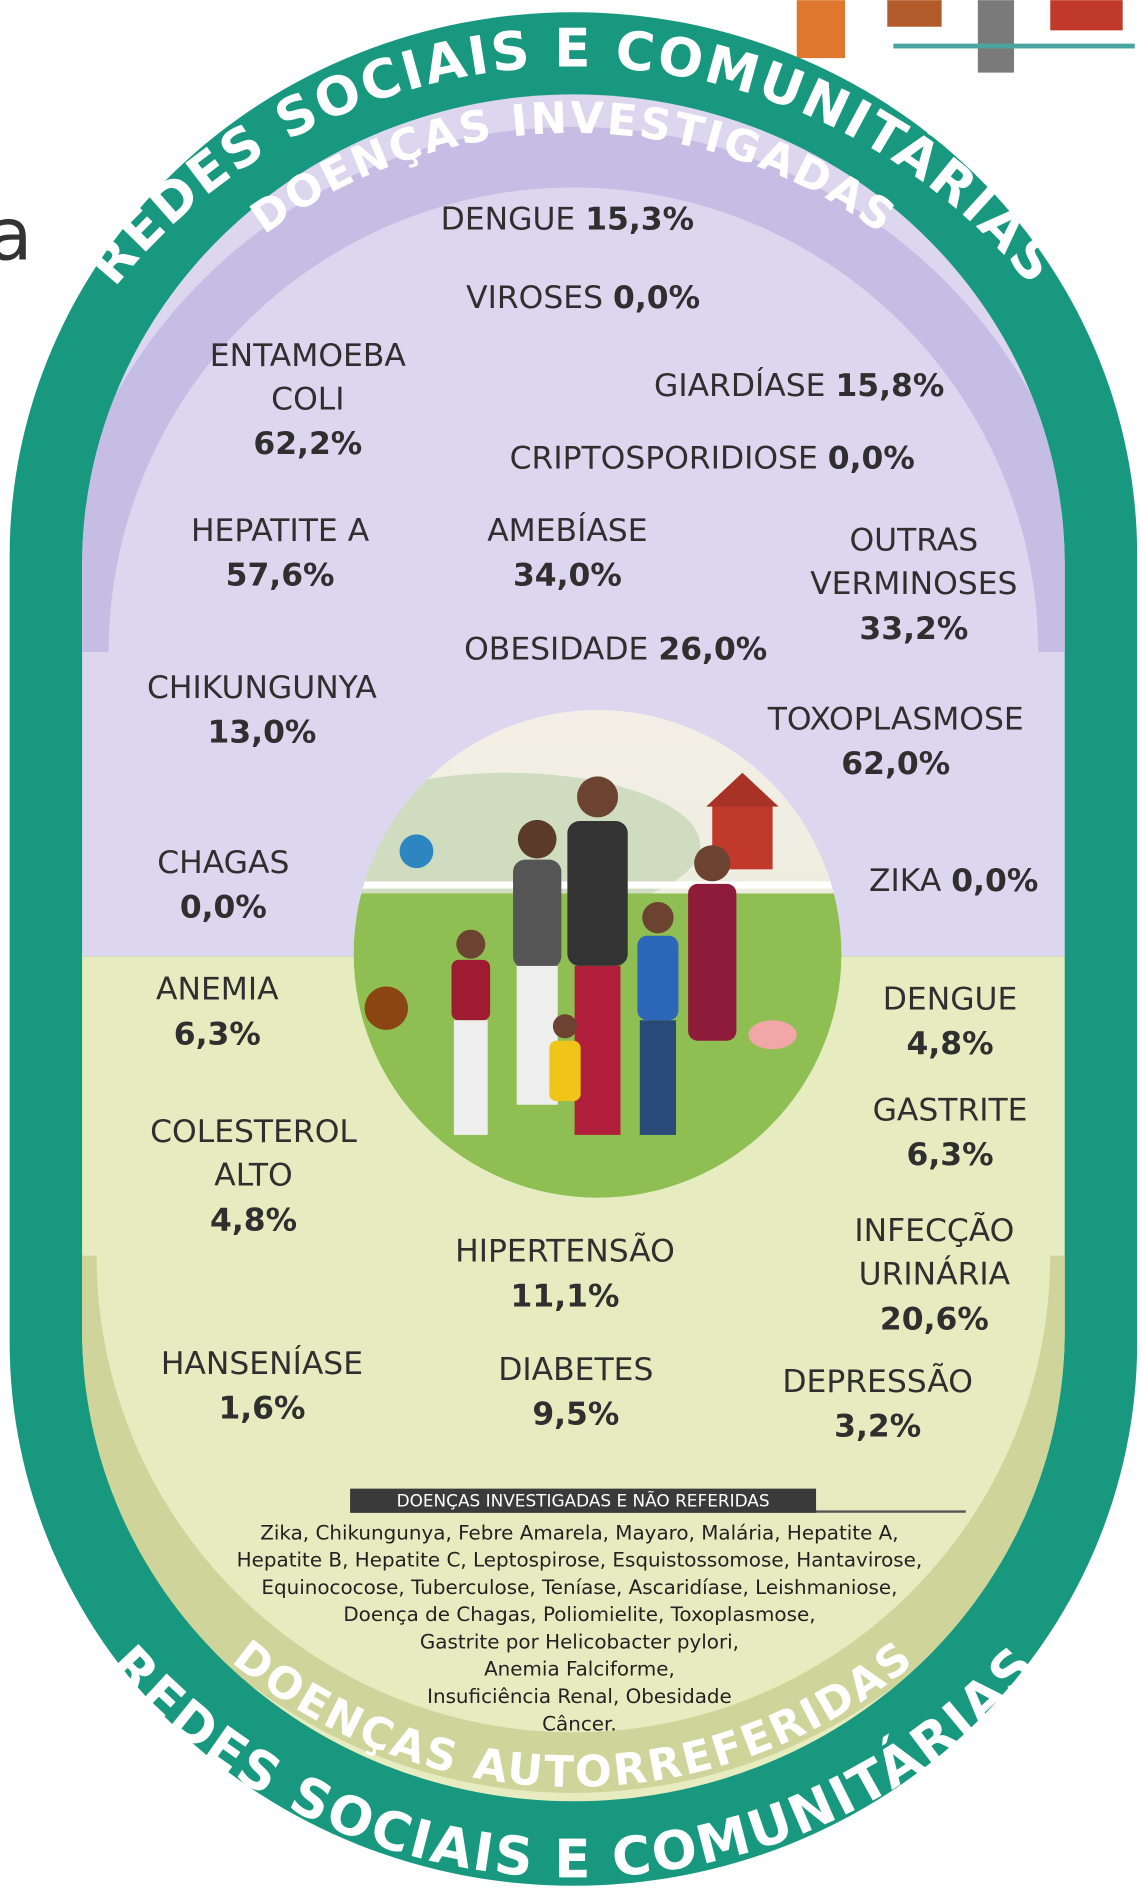  I want to click on disease-item: CHAGAS 0,0%, so click(223, 885).